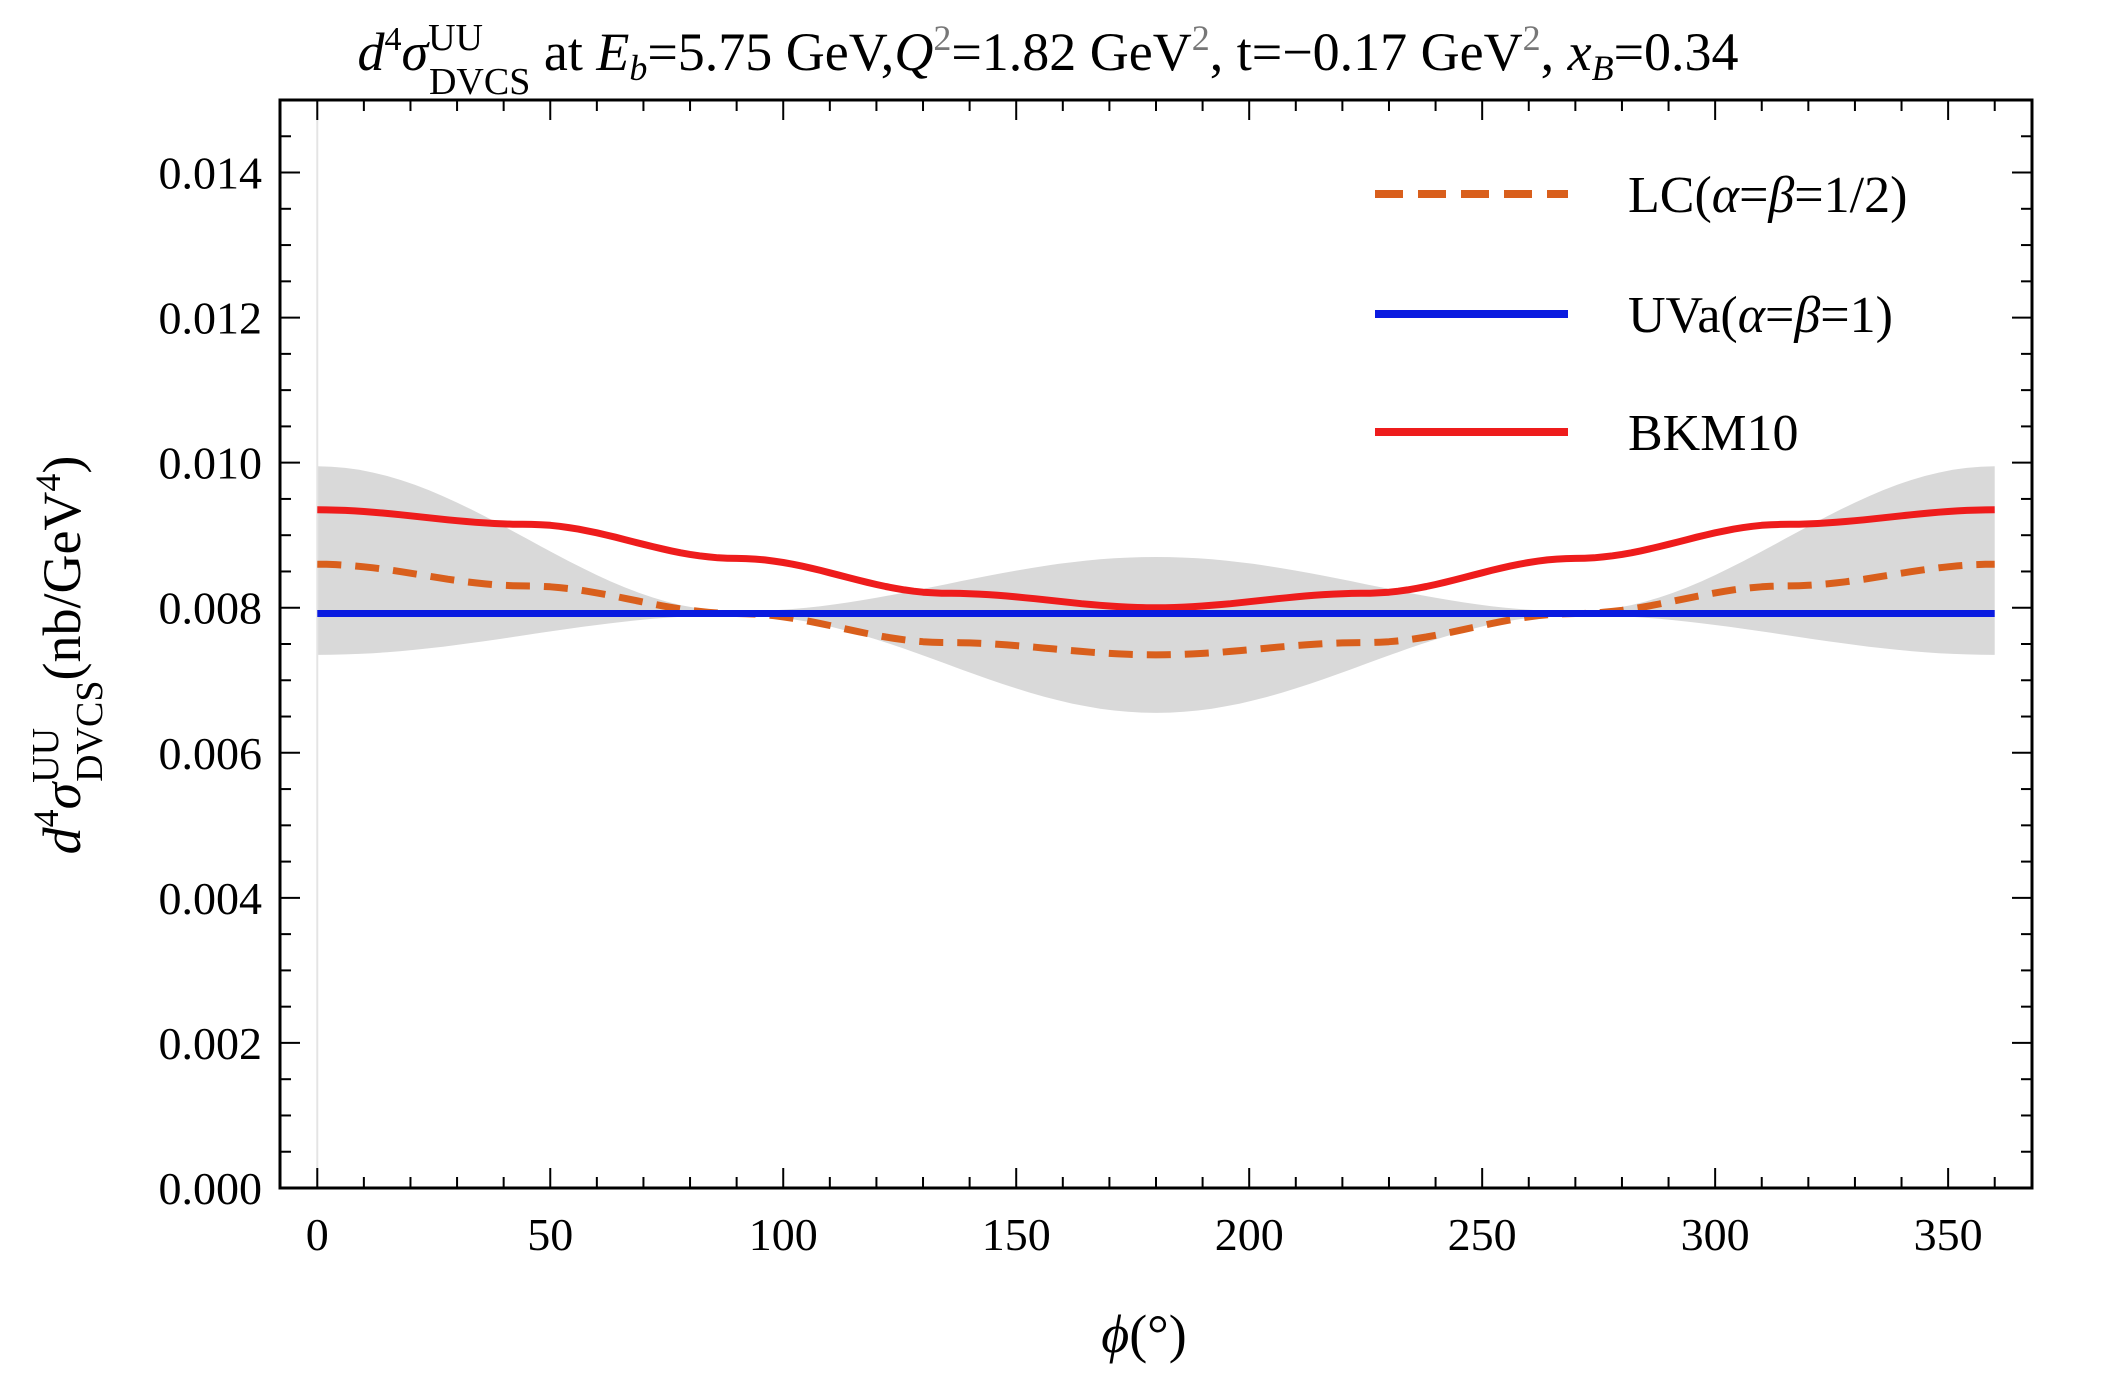  What do you see at coordinates (48, 483) in the screenshot?
I see `ylabel-unit-exp: 4` at bounding box center [48, 483].